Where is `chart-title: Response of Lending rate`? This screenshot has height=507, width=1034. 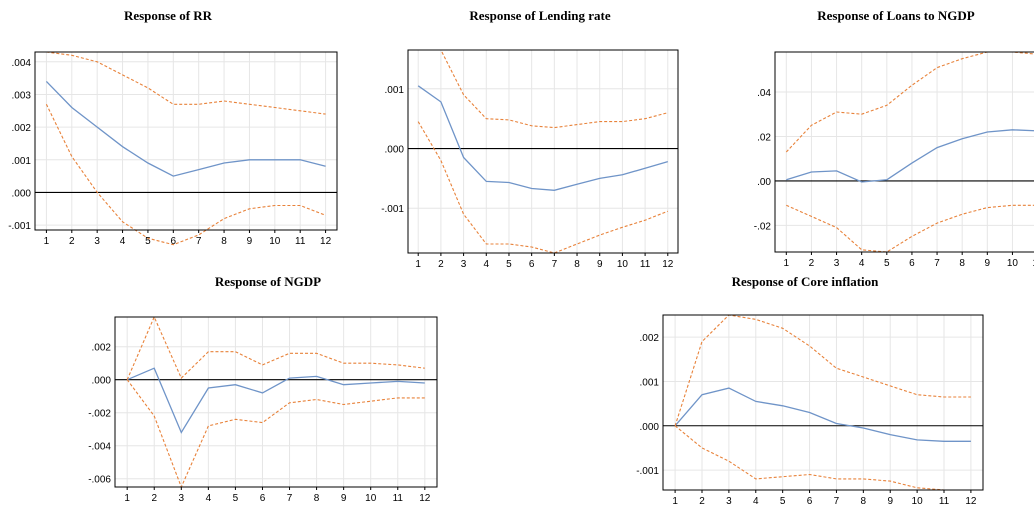 chart-title: Response of Lending rate is located at coordinates (540, 15).